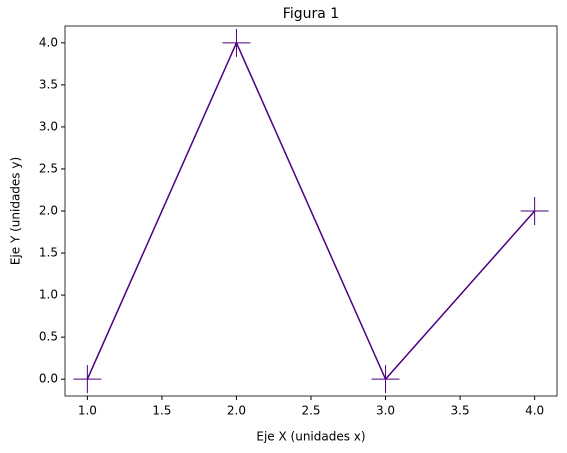 This screenshot has height=453, width=567. I want to click on y-tick-label: 0.5, so click(48, 337).